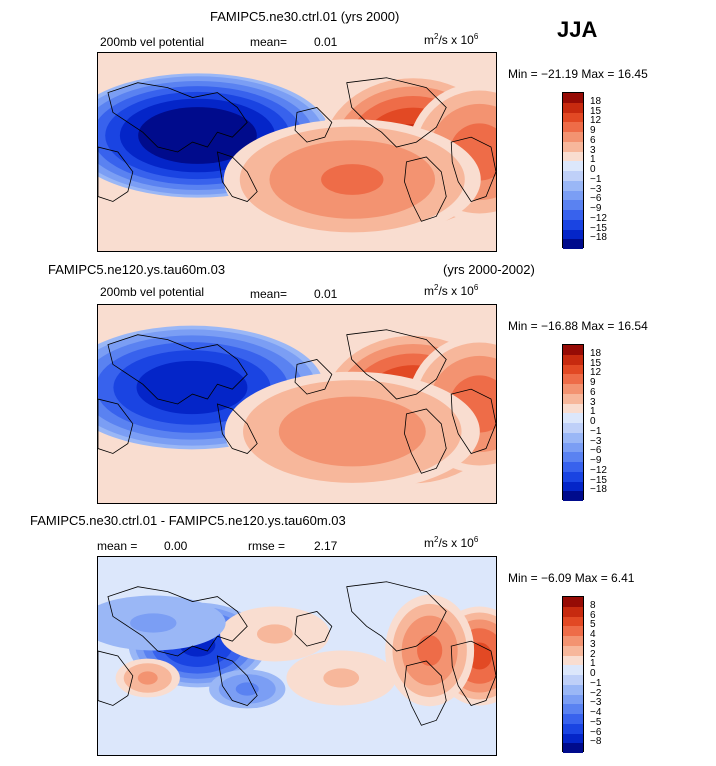 The height and width of the screenshot is (766, 716). Describe the element at coordinates (598, 490) in the screenshot. I see `colorbar-tick-label: −18` at that location.